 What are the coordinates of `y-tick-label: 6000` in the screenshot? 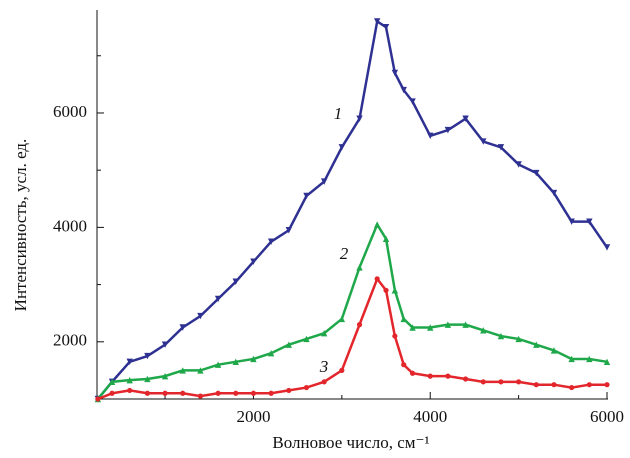 It's located at (70, 111).